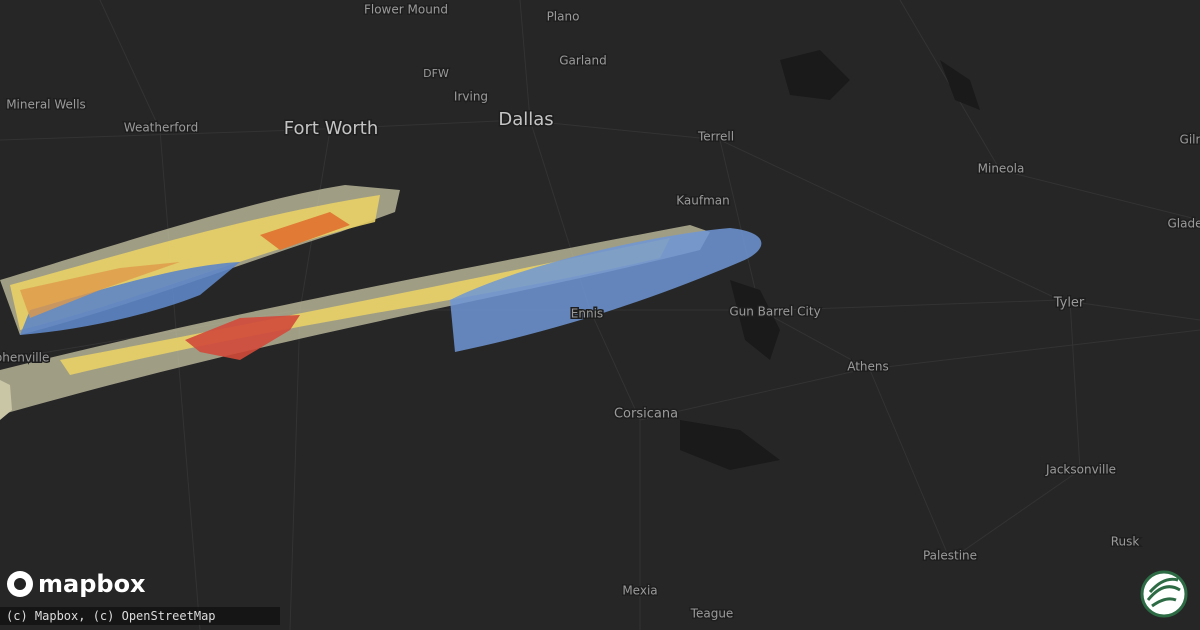 This screenshot has height=630, width=1200. I want to click on place-label: Kaufman, so click(703, 201).